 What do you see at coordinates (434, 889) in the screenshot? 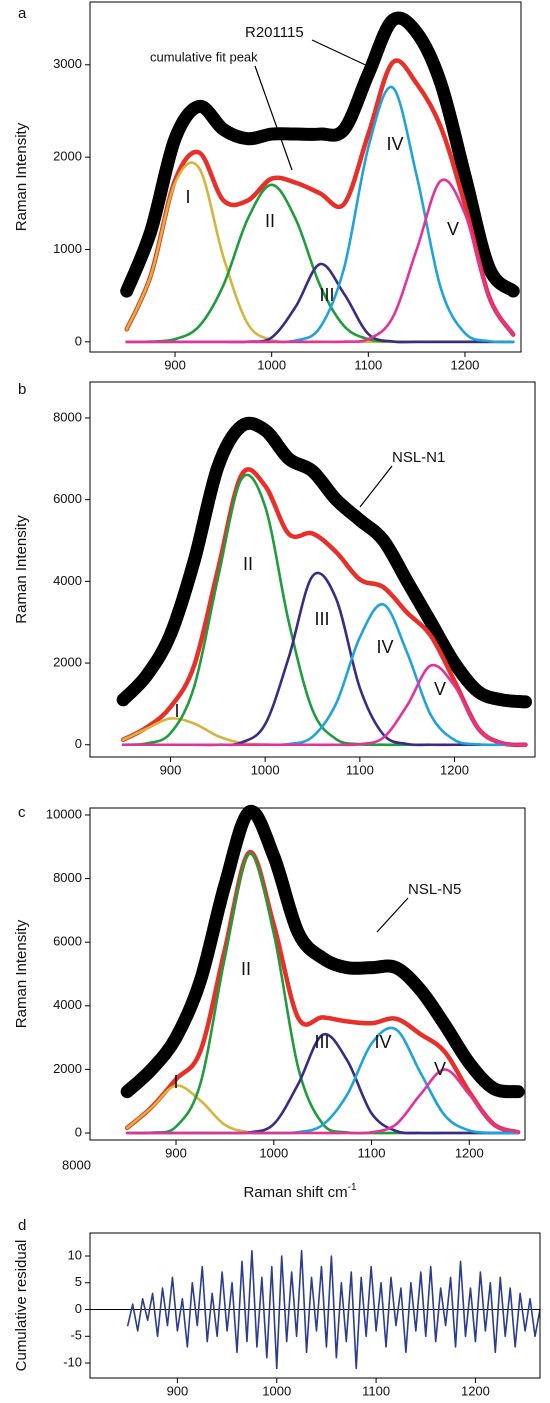
I see `curve-label: NSL-N5` at bounding box center [434, 889].